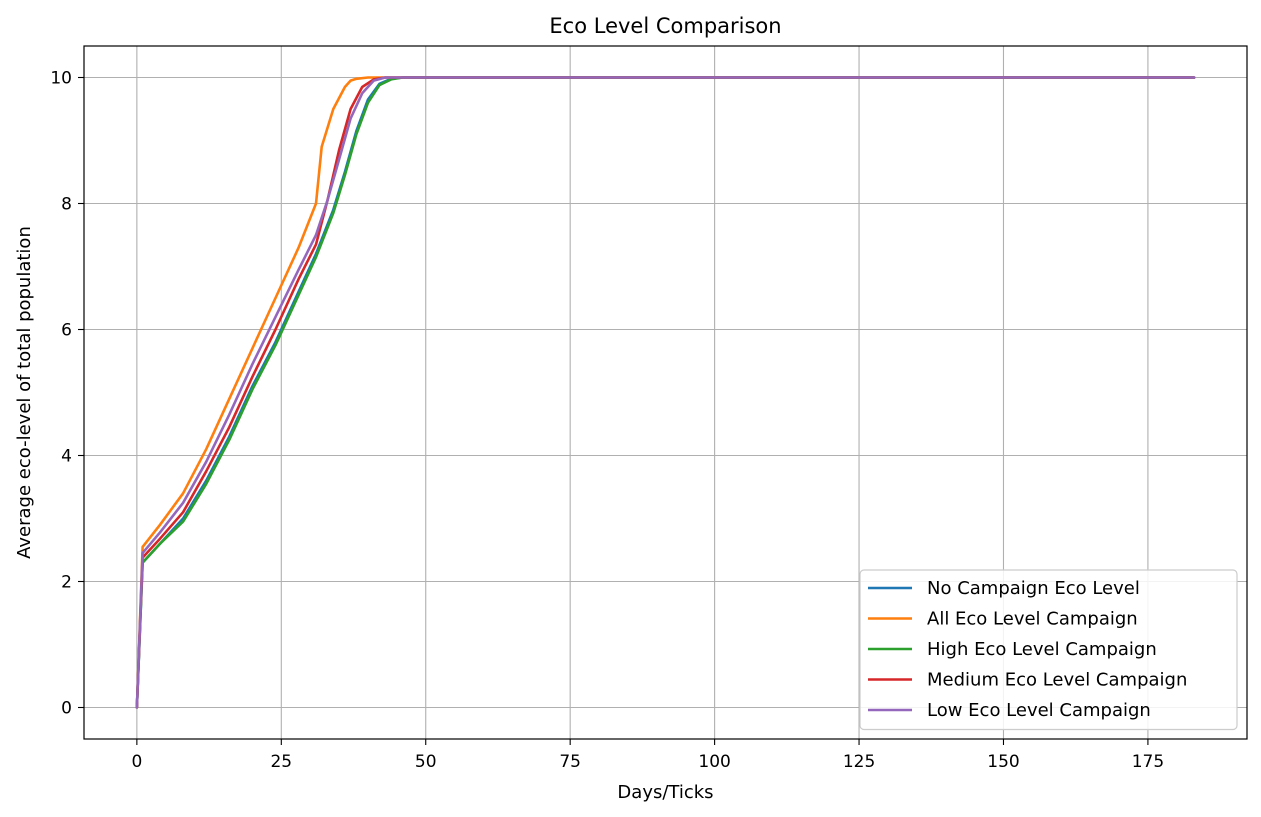 The width and height of the screenshot is (1261, 817). Describe the element at coordinates (665, 26) in the screenshot. I see `chart-title: Eco Level Comparison` at that location.